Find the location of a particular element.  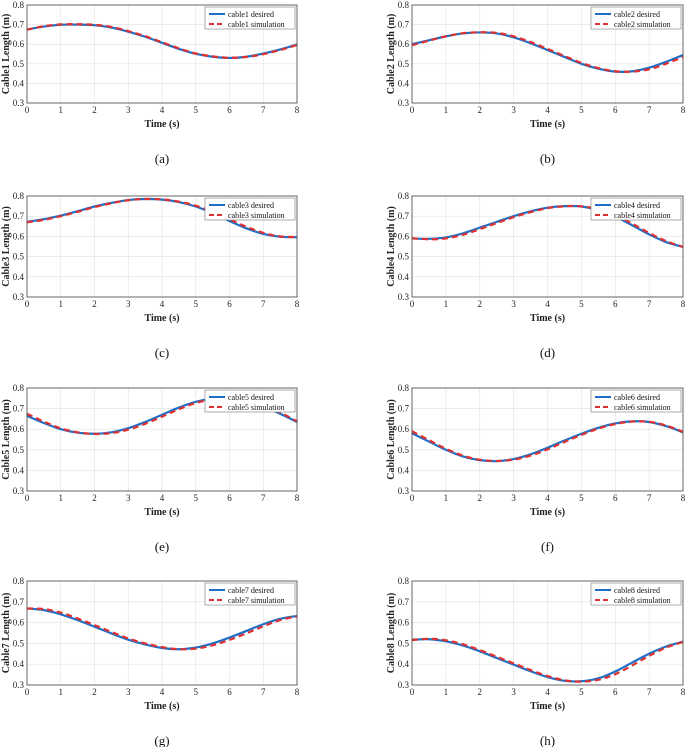

y-axis-label: Cable6 Length (m) is located at coordinates (391, 439).